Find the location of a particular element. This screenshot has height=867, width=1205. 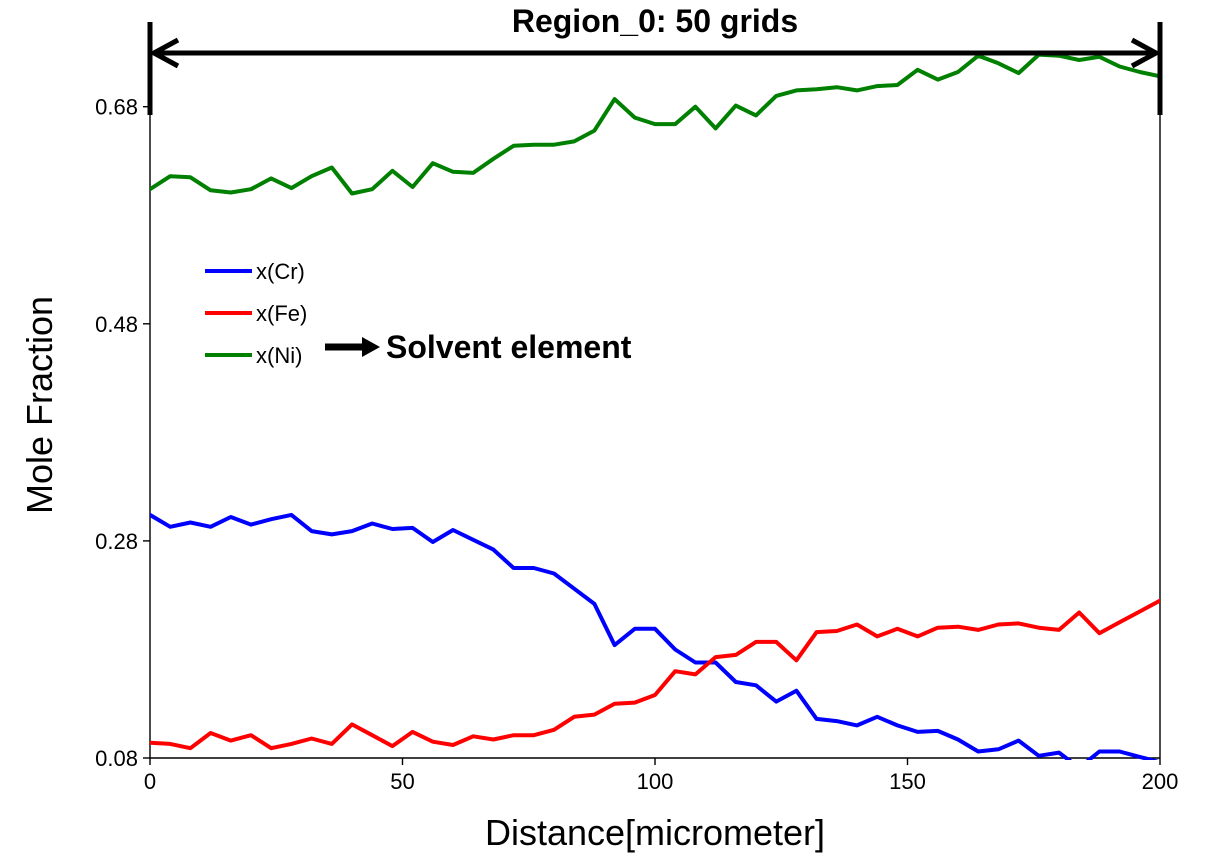

region-arrowhead-right is located at coordinates (1146, 53).